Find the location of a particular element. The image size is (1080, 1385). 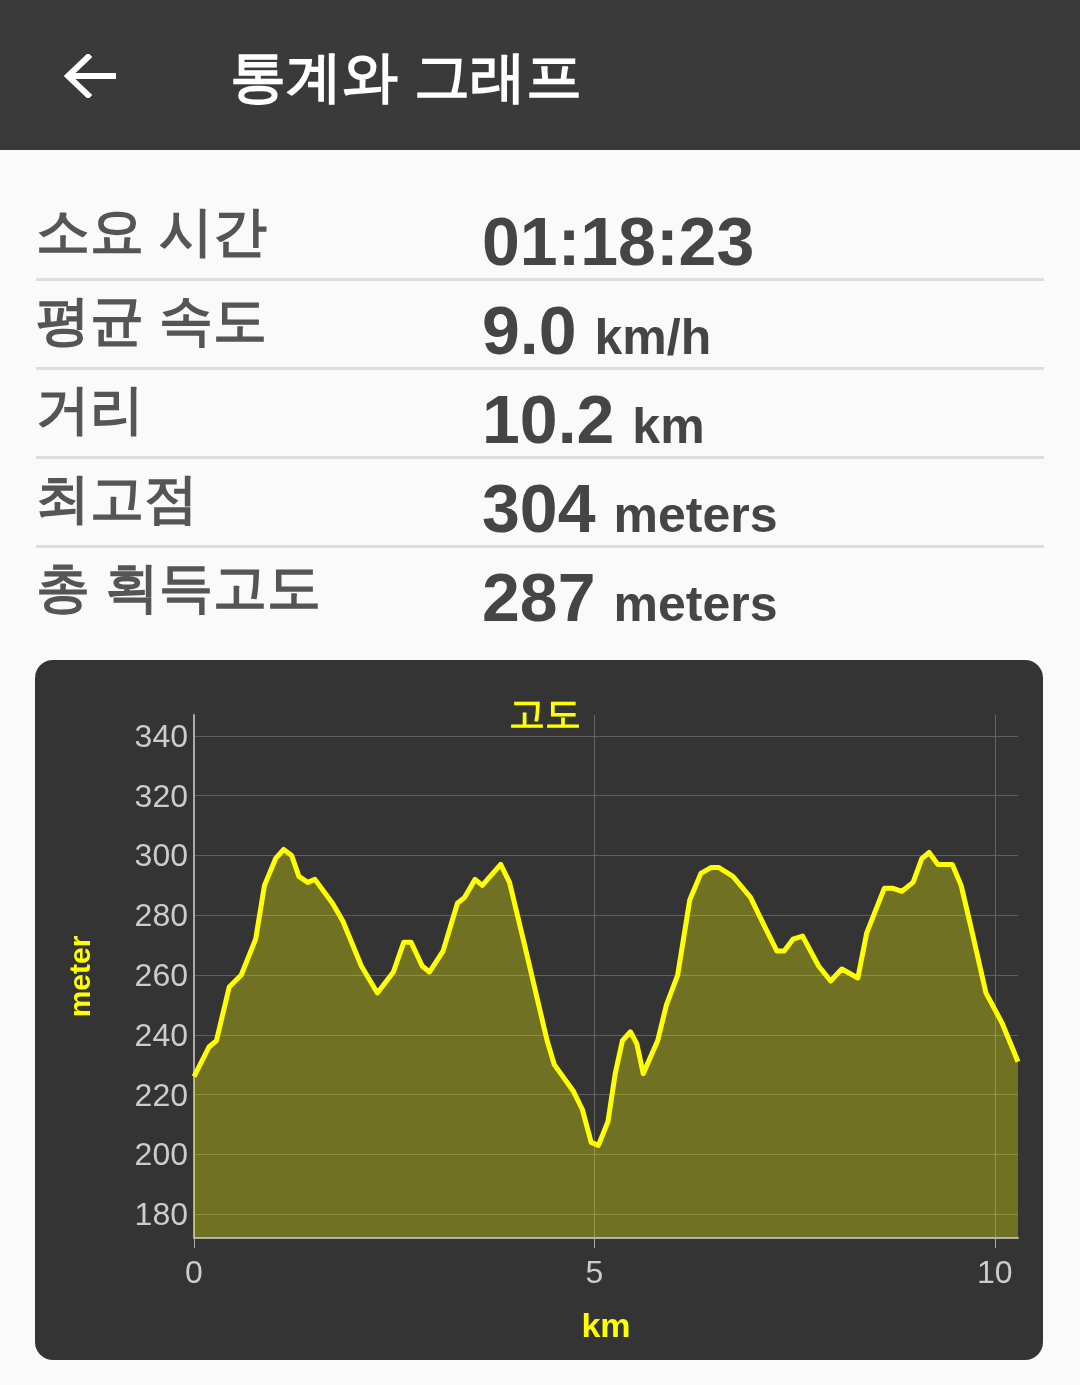

text: 통계와 그래프 is located at coordinates (406, 77).